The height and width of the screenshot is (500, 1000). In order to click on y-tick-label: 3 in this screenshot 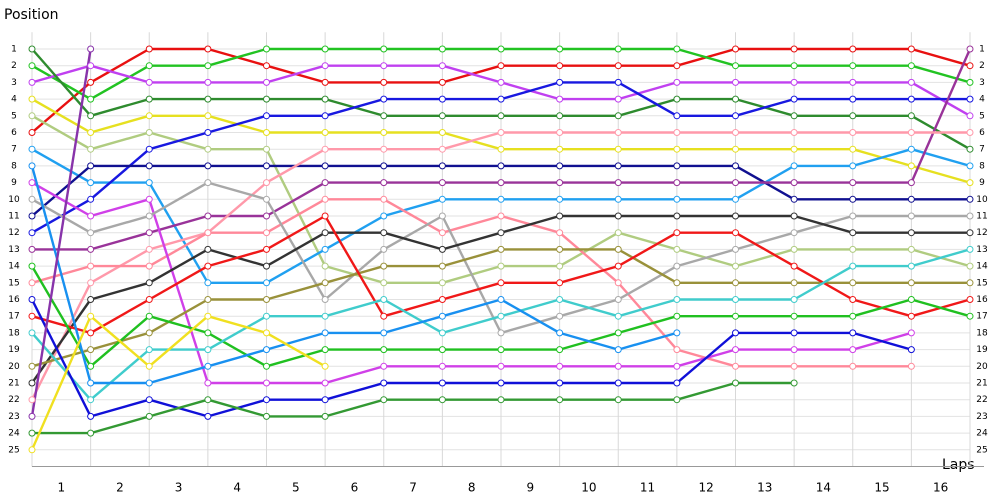, I will do `click(14, 83)`.